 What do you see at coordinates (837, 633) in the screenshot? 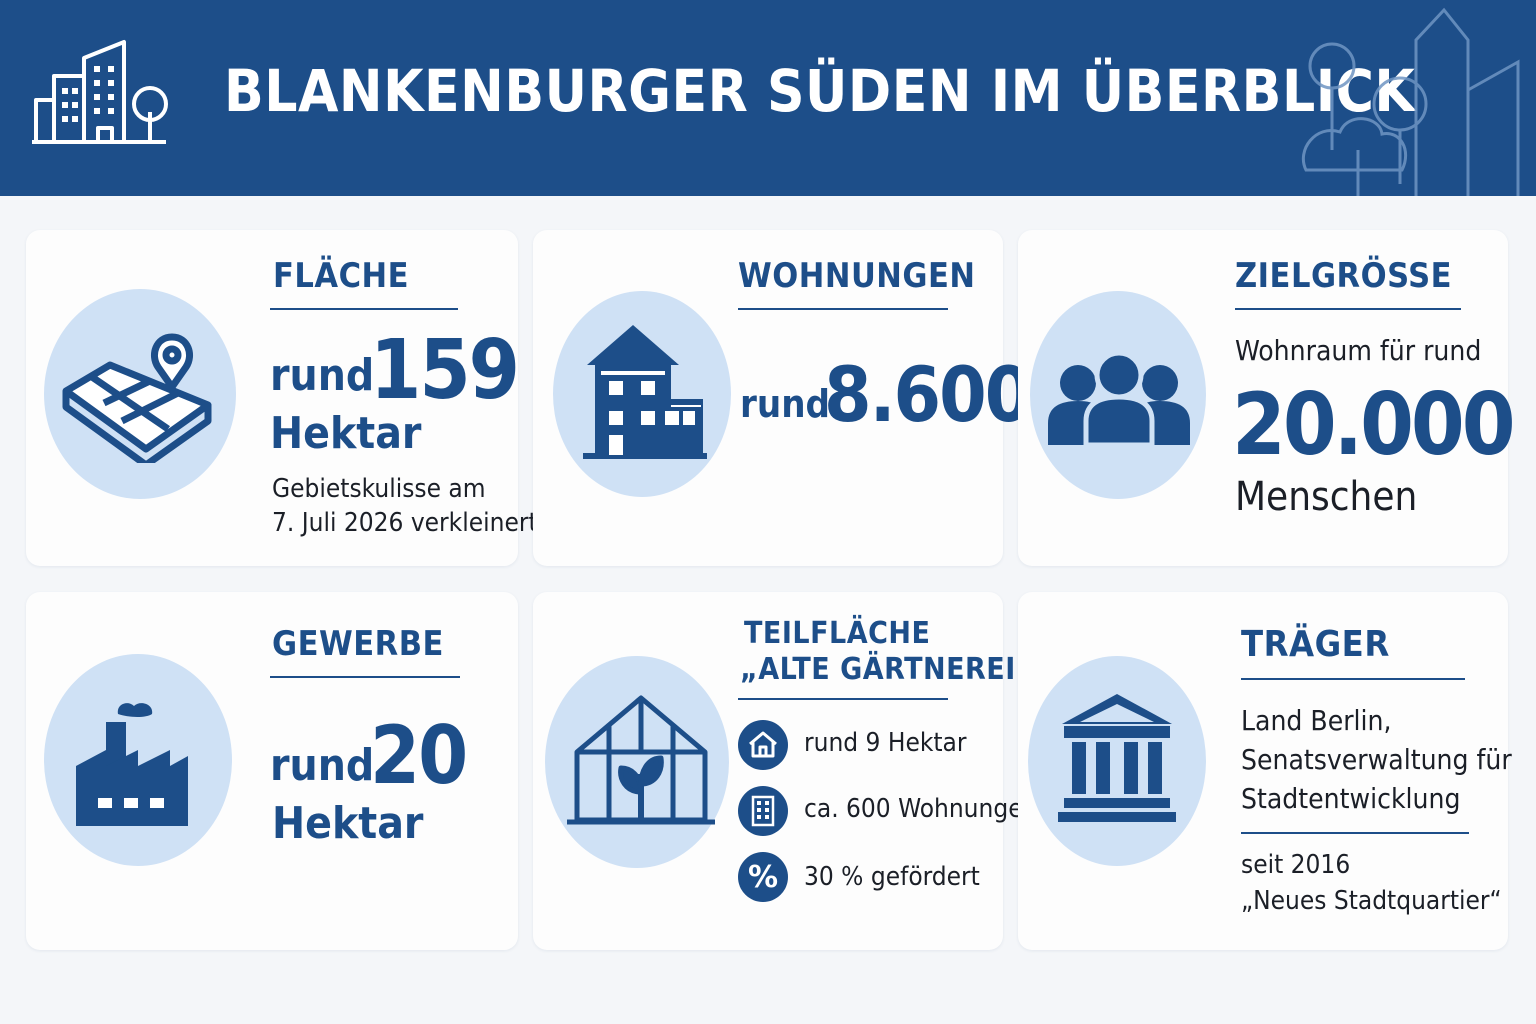
I see `teilflaeche-title-line1: TEILFLÄCHE` at bounding box center [837, 633].